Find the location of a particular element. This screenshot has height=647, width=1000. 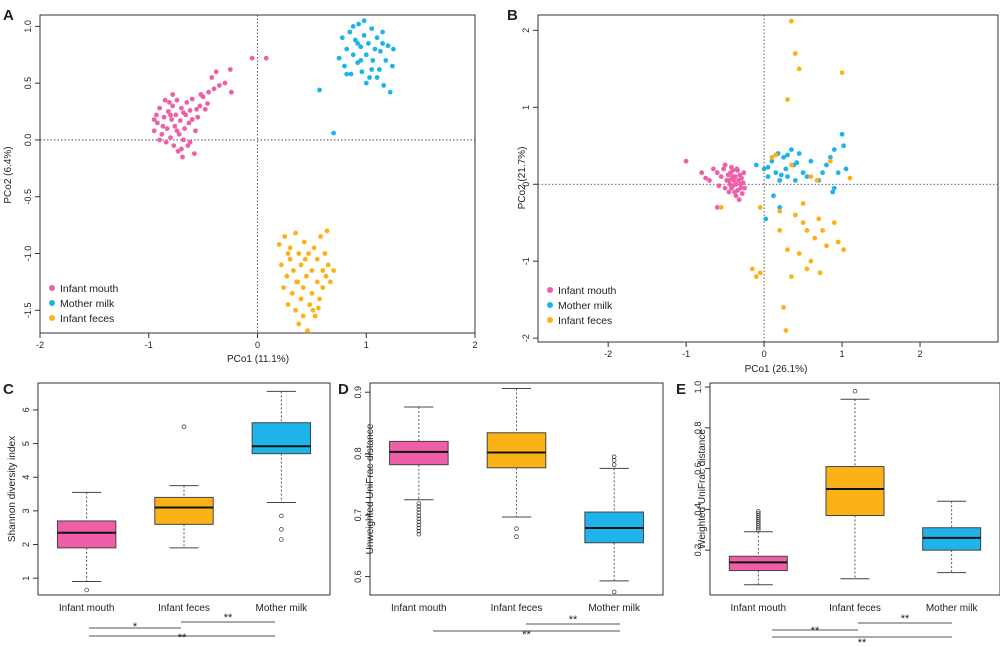

y-axis-title: PCo2 (21.7%) is located at coordinates (522, 178).